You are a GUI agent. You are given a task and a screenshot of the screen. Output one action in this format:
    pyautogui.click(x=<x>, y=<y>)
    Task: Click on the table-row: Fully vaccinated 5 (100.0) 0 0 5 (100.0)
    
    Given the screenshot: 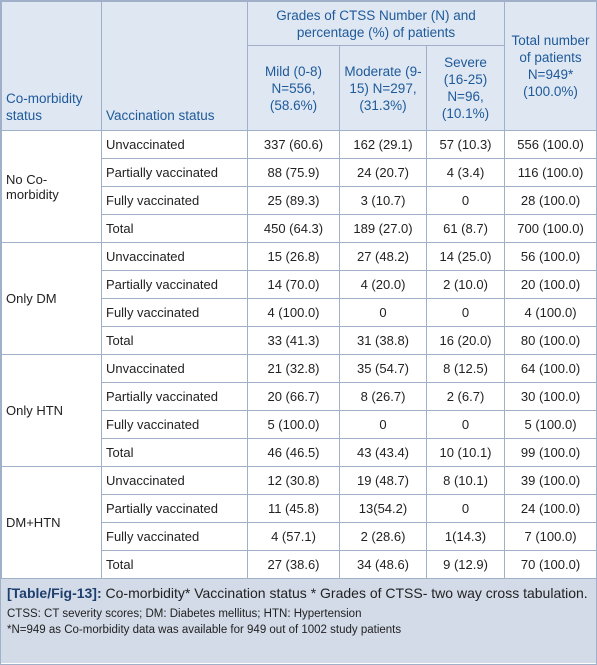 What is the action you would take?
    pyautogui.click(x=299, y=424)
    